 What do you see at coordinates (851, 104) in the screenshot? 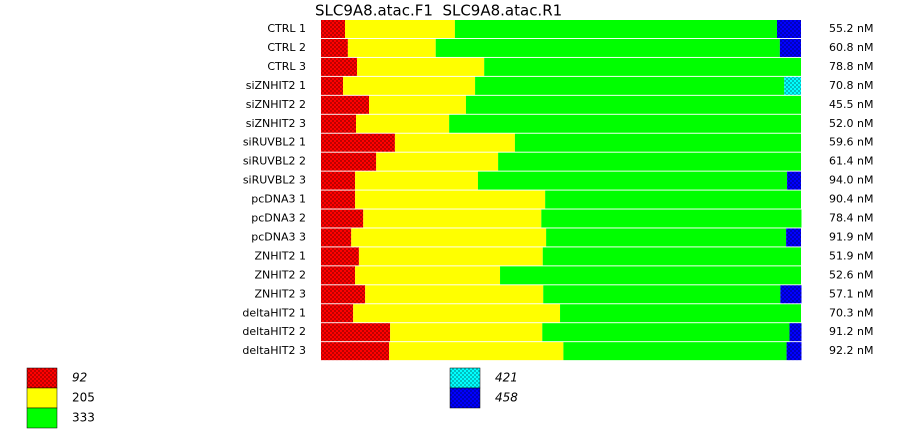
I see `row-value-label: 45.5 nM` at bounding box center [851, 104].